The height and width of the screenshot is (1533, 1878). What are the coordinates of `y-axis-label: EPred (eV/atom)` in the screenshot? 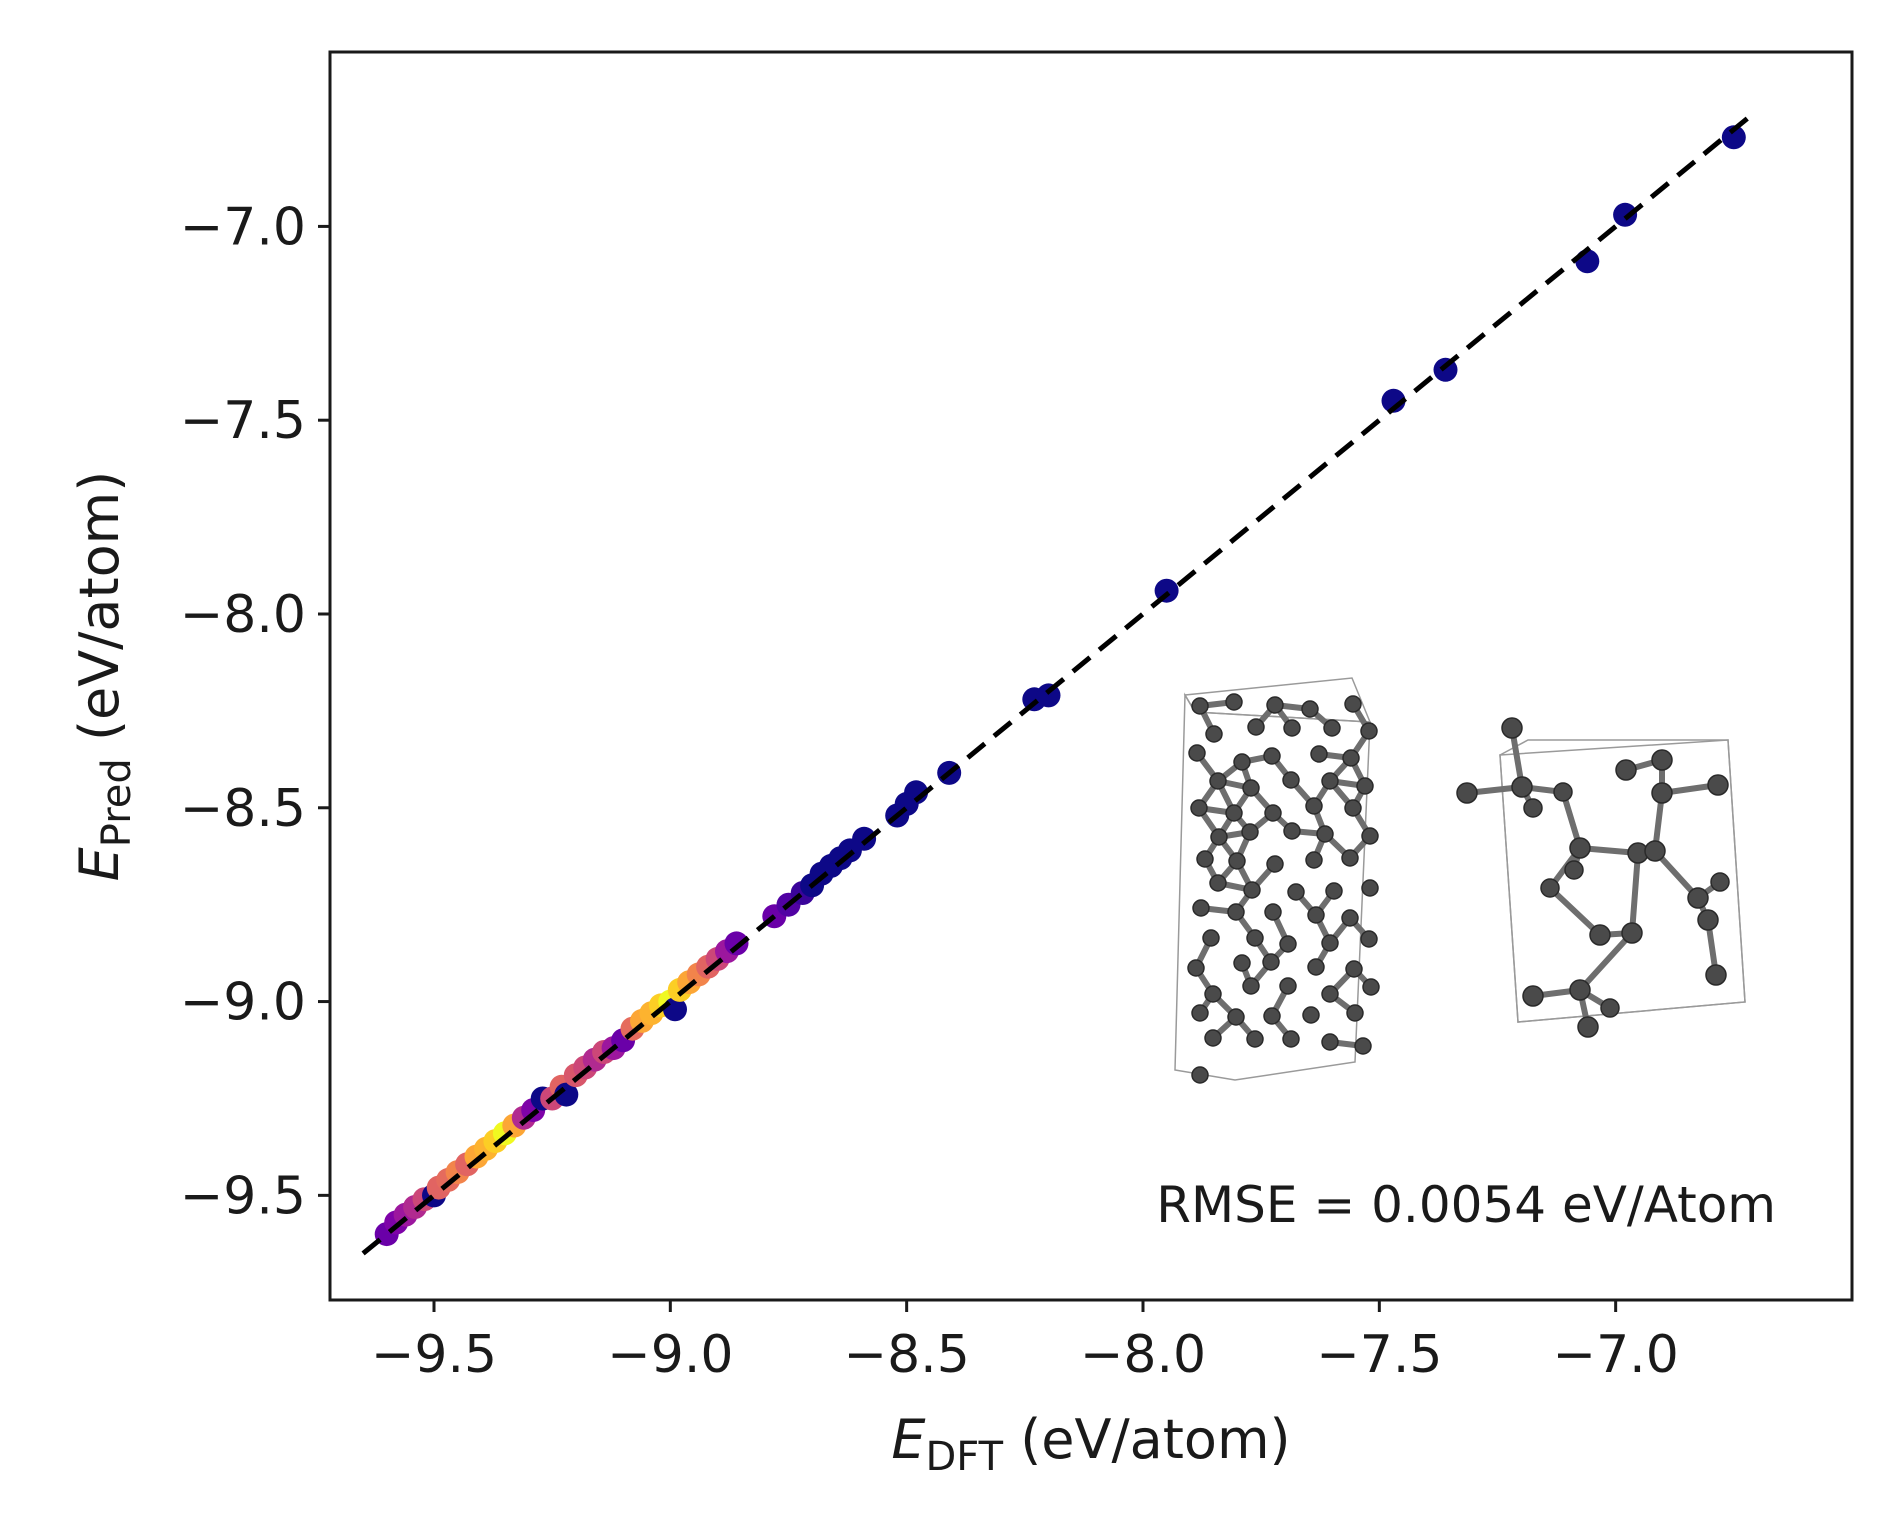 It's located at (104, 676).